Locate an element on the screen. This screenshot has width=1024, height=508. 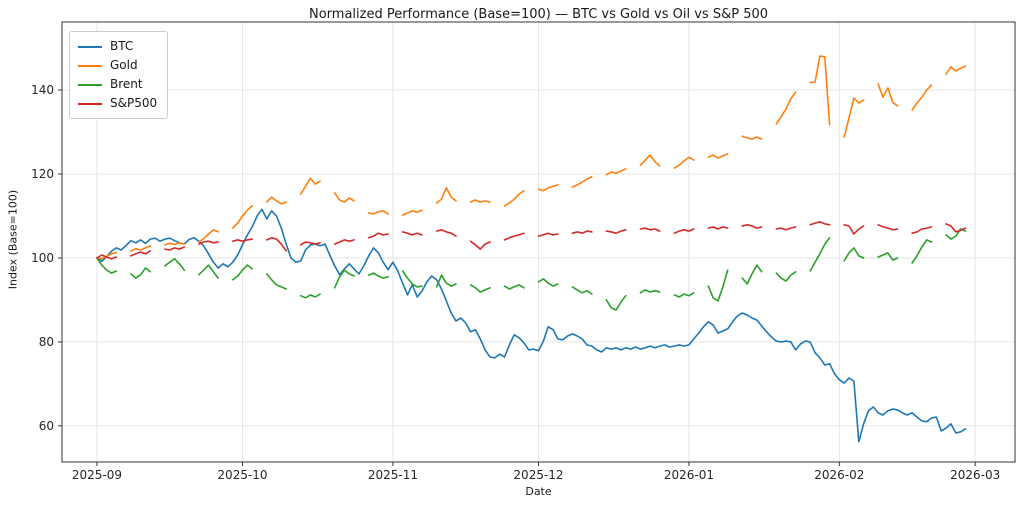
legend-item-btc: BTC is located at coordinates (117, 46).